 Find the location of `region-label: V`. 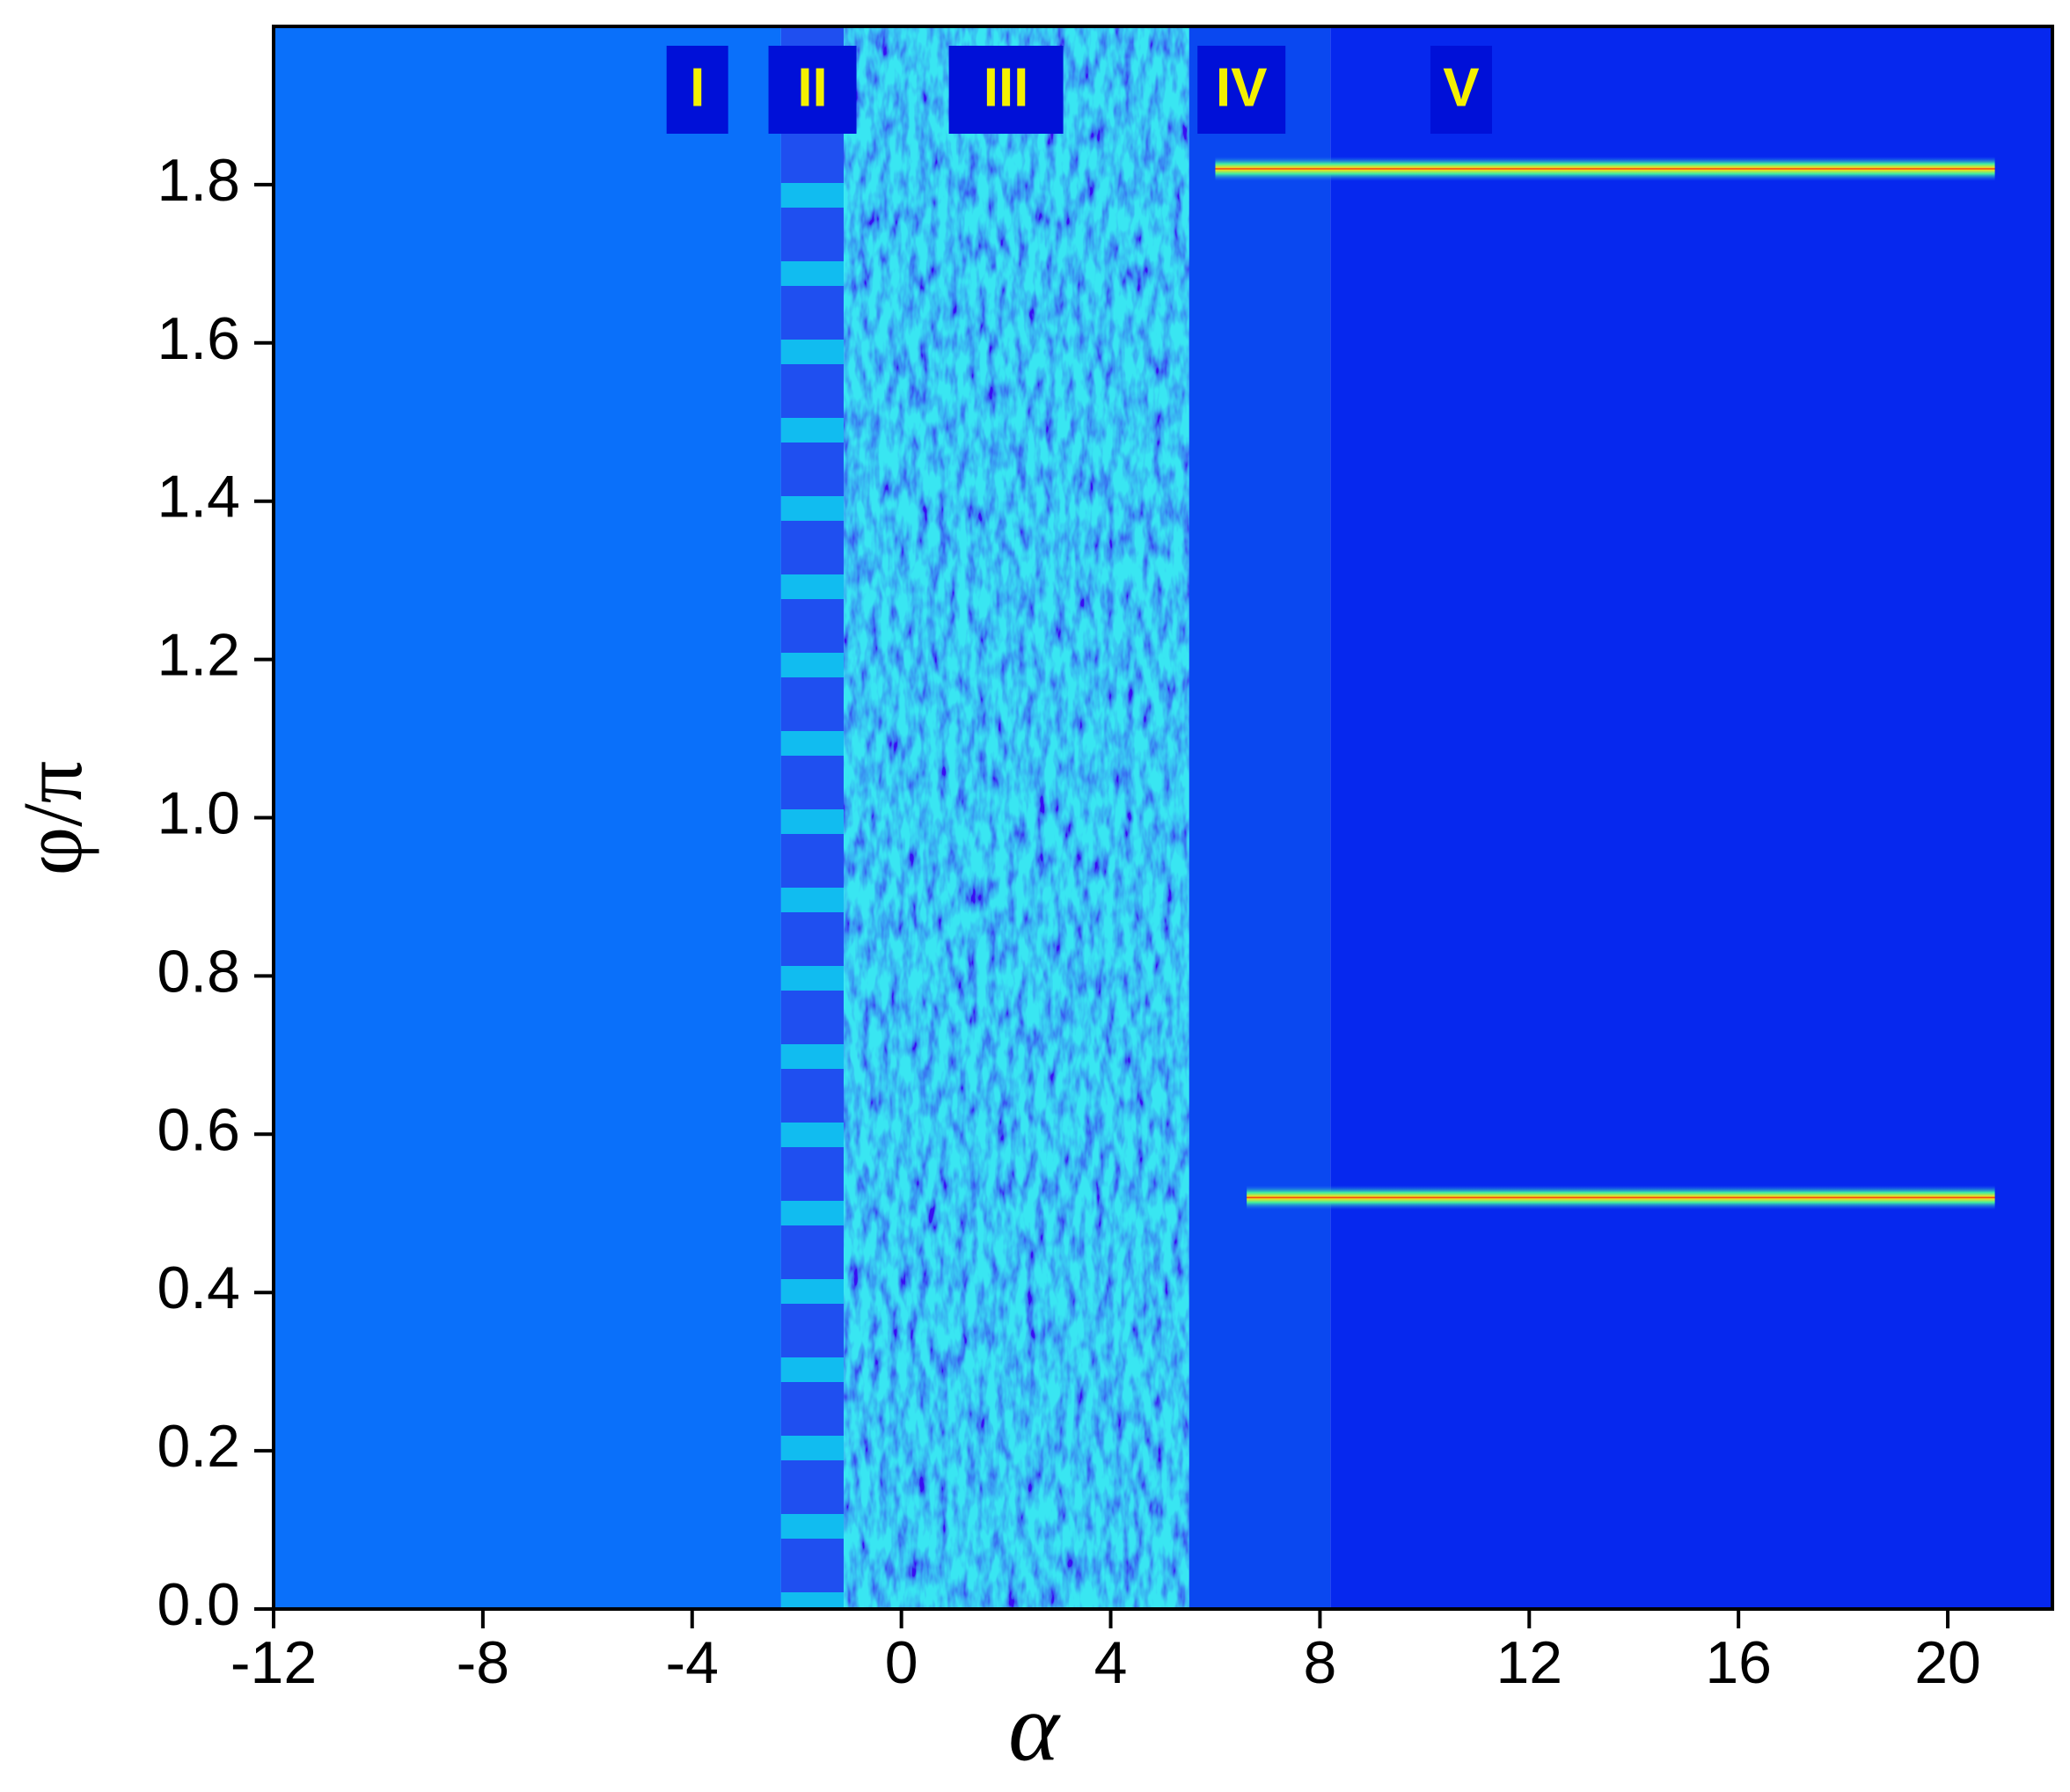

region-label: V is located at coordinates (1461, 87).